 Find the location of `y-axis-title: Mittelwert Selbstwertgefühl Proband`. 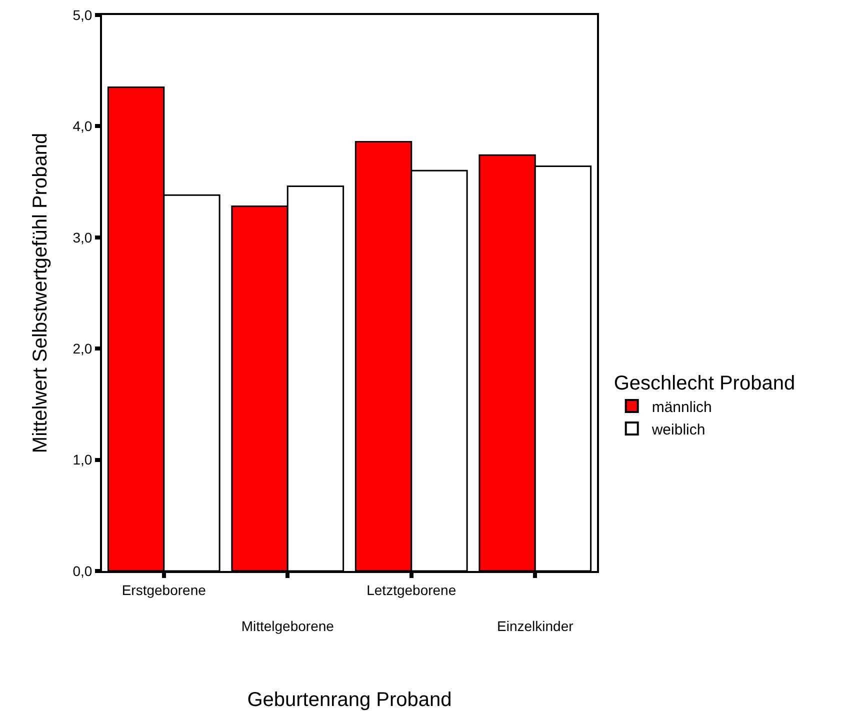

y-axis-title: Mittelwert Selbstwertgefühl Proband is located at coordinates (41, 293).